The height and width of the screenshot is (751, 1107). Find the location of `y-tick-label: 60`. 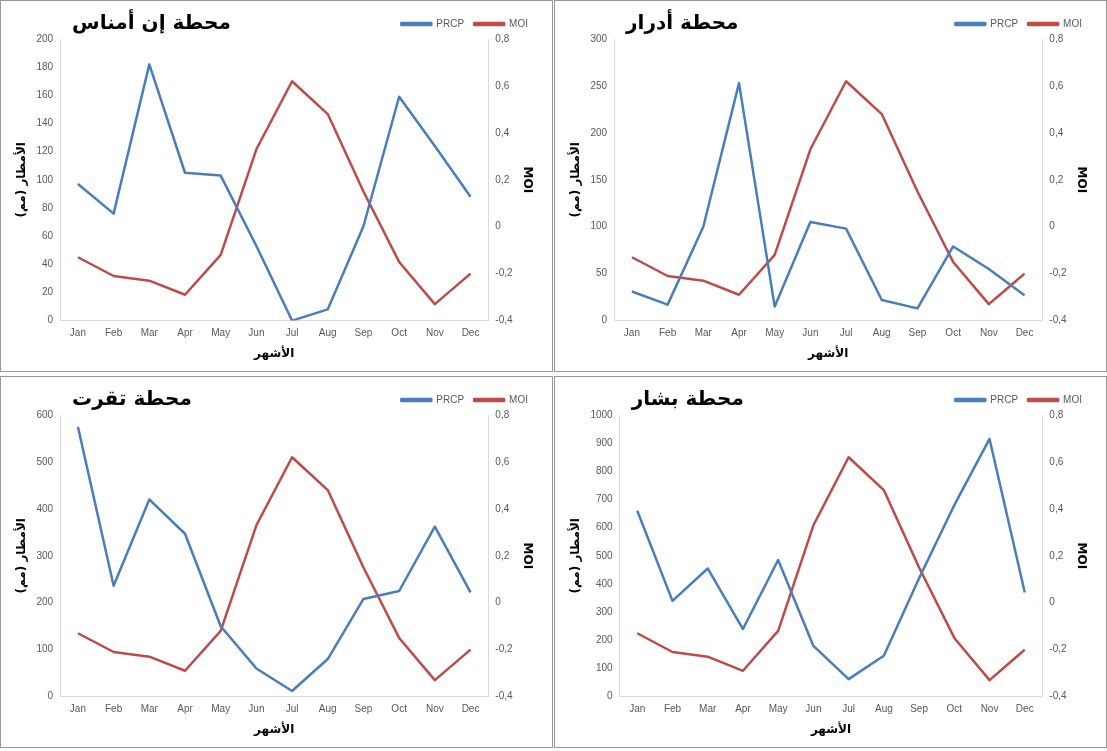

y-tick-label: 60 is located at coordinates (47, 235).